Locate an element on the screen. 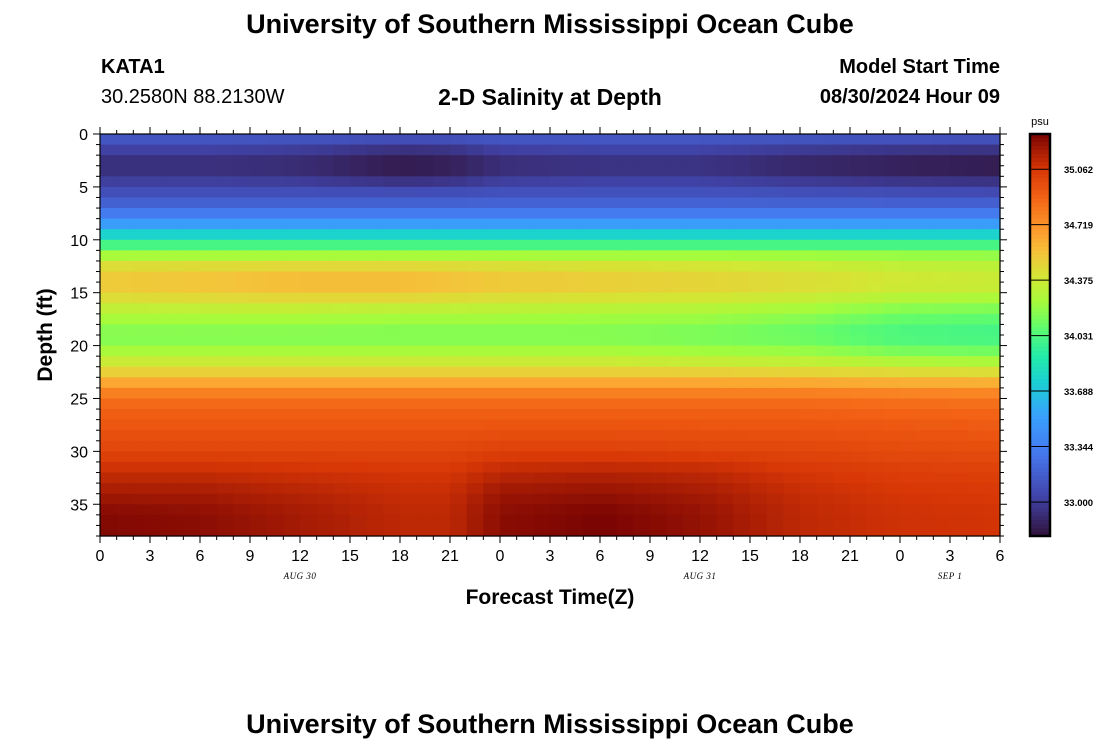 Image resolution: width=1100 pixels, height=750 pixels. x-tick-label: 6 is located at coordinates (1000, 556).